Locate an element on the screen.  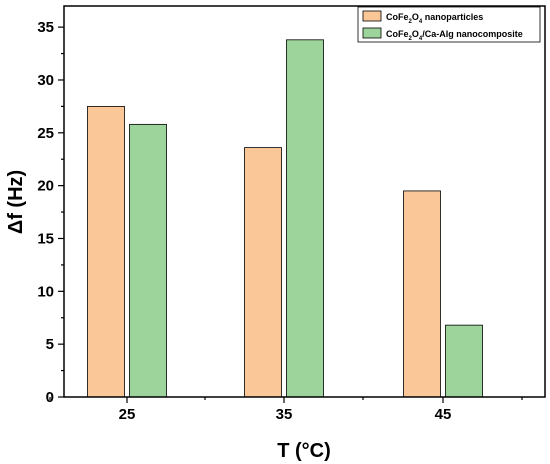
x-axis-title: T (°C) is located at coordinates (304, 451).